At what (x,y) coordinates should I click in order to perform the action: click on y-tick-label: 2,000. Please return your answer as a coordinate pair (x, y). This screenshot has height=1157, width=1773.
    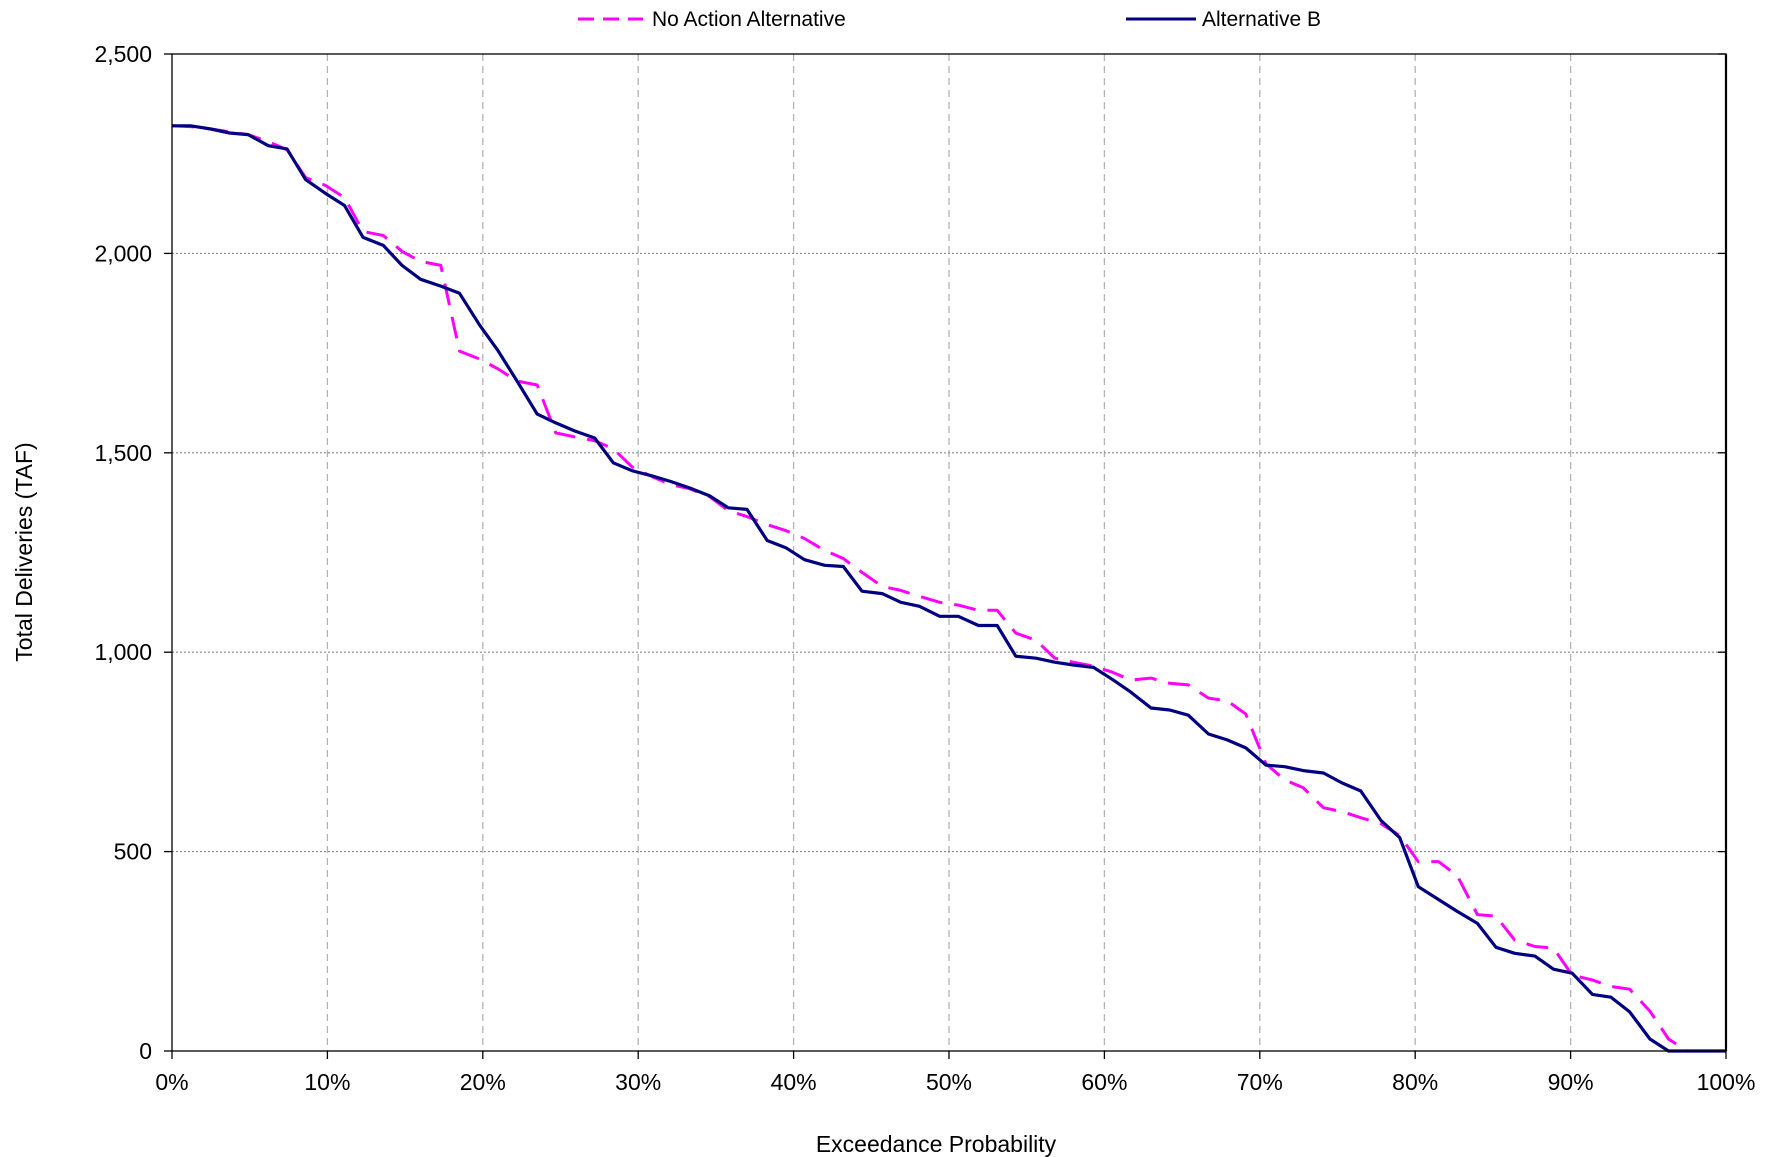
    Looking at the image, I should click on (123, 253).